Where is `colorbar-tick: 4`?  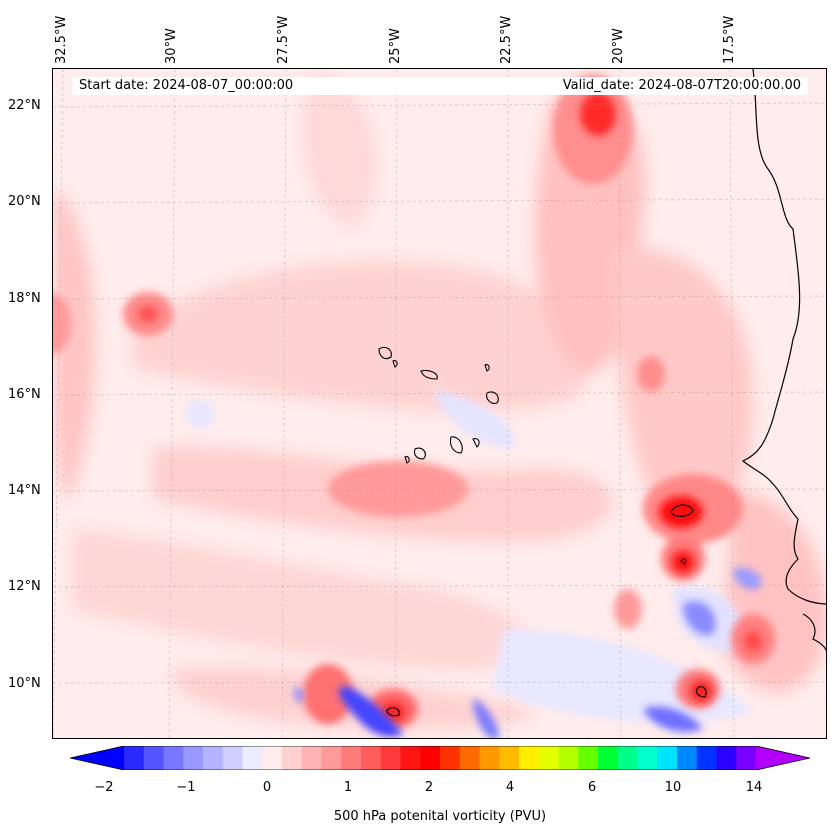
colorbar-tick: 4 is located at coordinates (510, 787).